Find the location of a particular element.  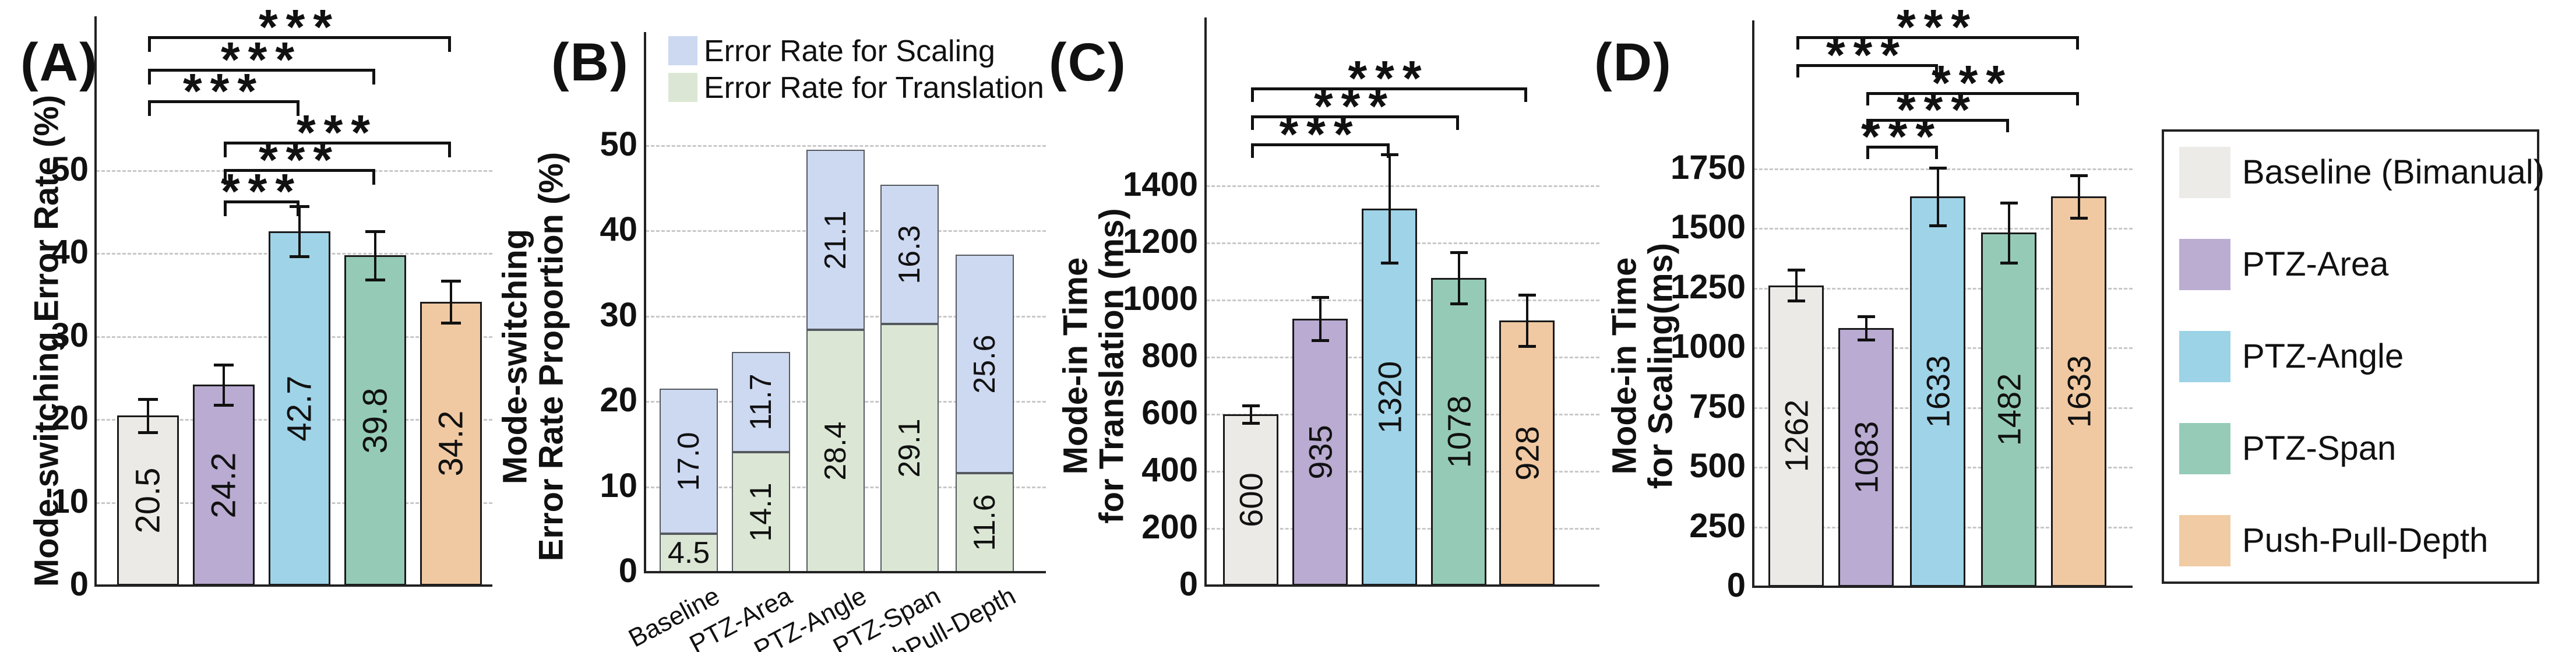

legend-label: PTZ-Angle is located at coordinates (2323, 356).